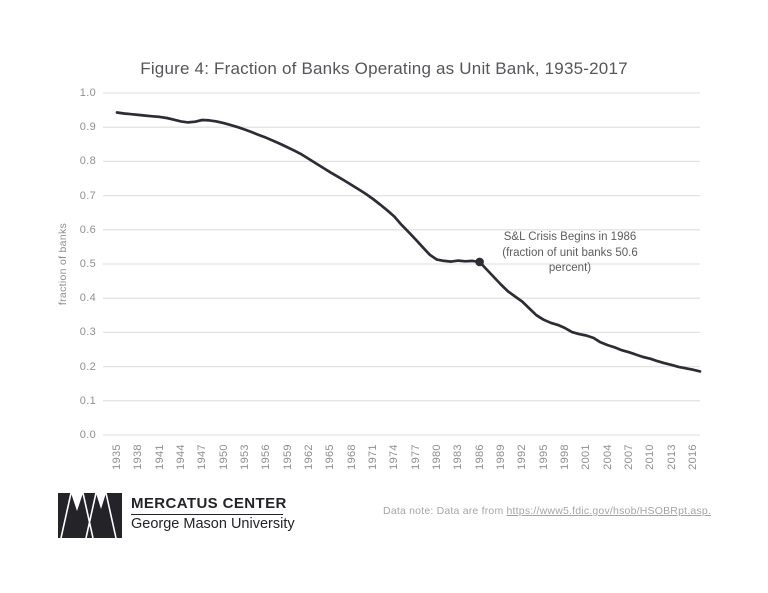 The width and height of the screenshot is (768, 593). I want to click on x-tick-label: 1980, so click(436, 457).